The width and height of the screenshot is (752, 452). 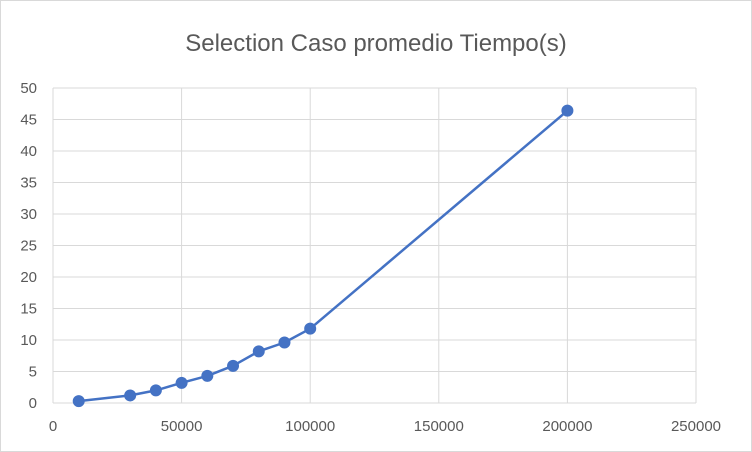 What do you see at coordinates (53, 426) in the screenshot?
I see `x-tick-label: 0` at bounding box center [53, 426].